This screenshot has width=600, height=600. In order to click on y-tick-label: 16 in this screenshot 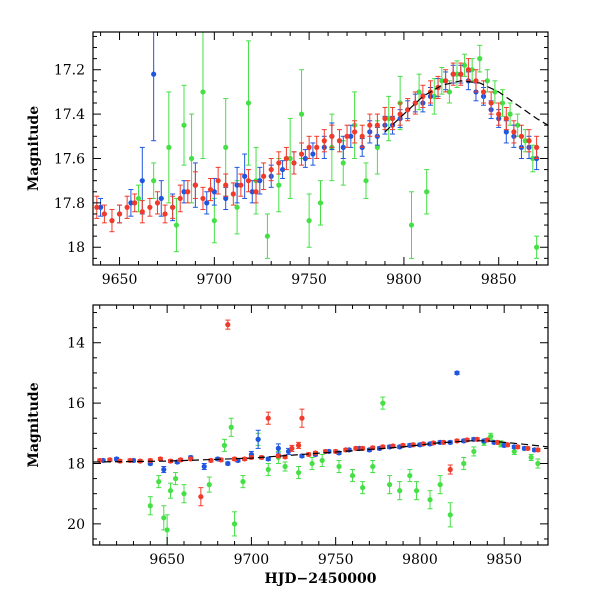, I will do `click(76, 404)`.